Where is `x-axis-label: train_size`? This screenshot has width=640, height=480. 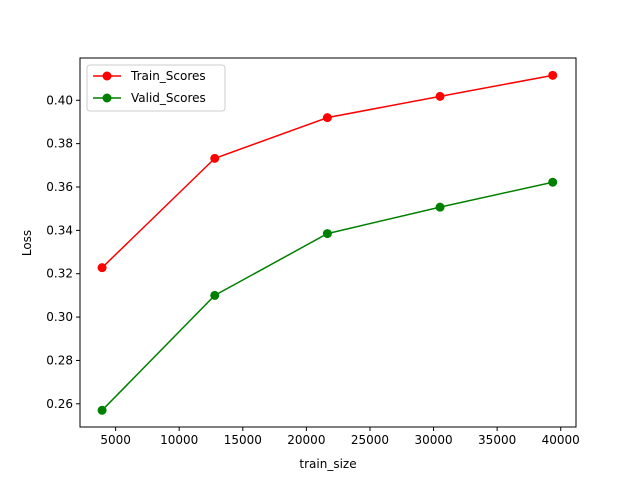
x-axis-label: train_size is located at coordinates (327, 464).